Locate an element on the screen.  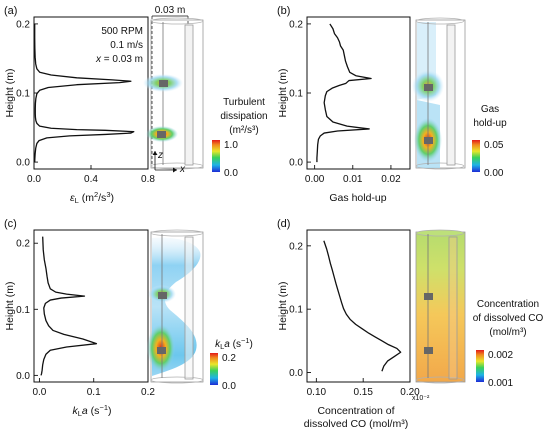
panel-a-ytick-label: 0.1 is located at coordinates (23, 94).